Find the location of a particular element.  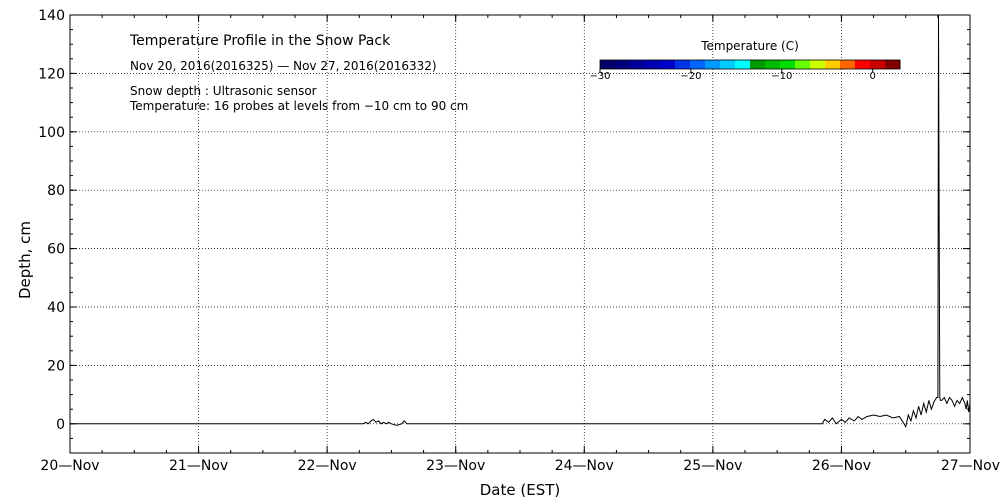

y-tick-label: 140 is located at coordinates (51, 16).